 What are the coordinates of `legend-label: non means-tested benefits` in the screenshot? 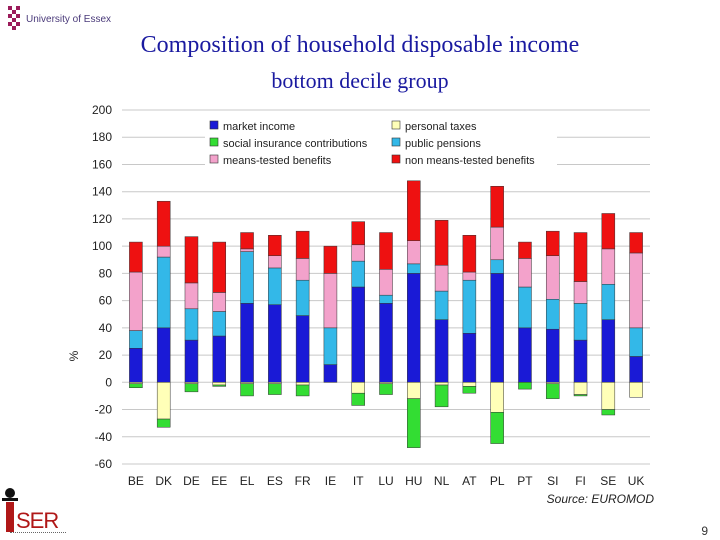 It's located at (470, 161).